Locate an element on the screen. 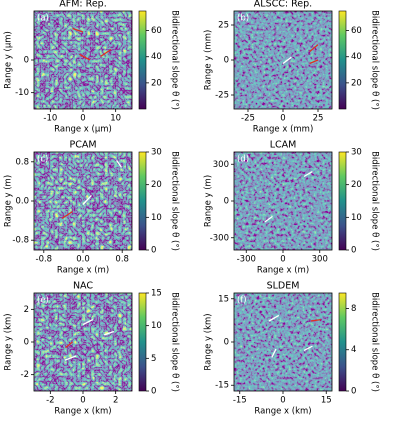 The height and width of the screenshot is (422, 400). x-axis-label: Range x (μm) is located at coordinates (83, 130).